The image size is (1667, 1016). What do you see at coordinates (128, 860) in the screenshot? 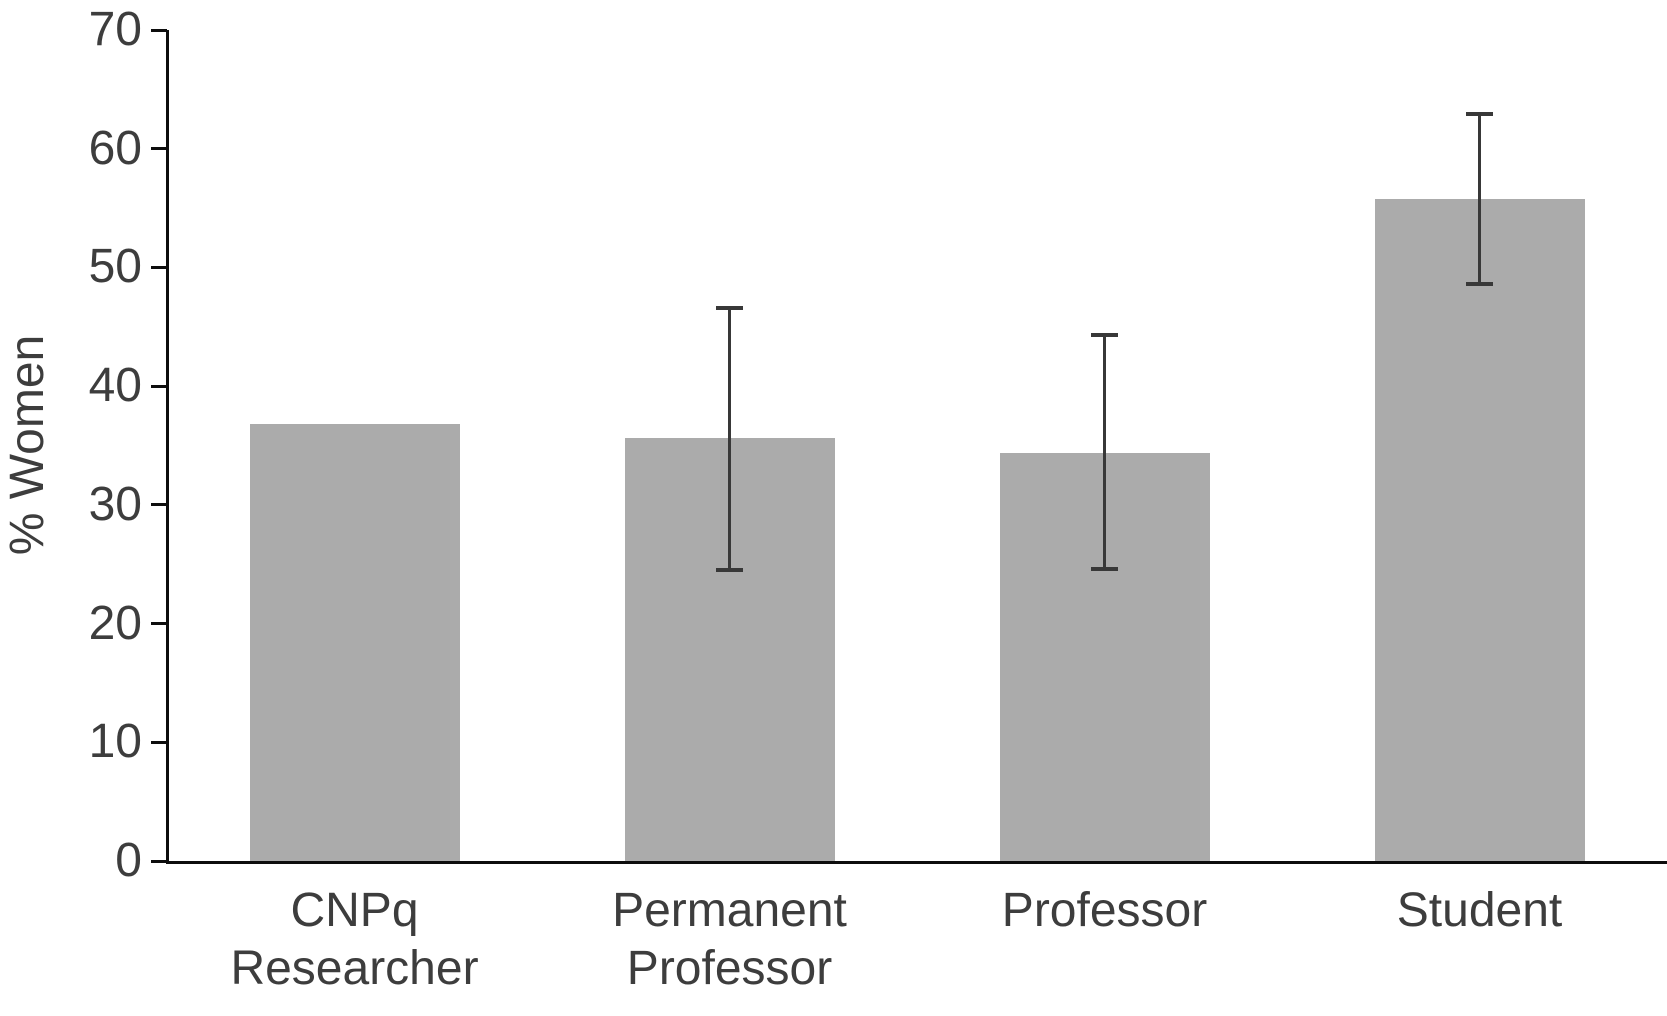
I see `y-axis-tick-label: 0` at bounding box center [128, 860].